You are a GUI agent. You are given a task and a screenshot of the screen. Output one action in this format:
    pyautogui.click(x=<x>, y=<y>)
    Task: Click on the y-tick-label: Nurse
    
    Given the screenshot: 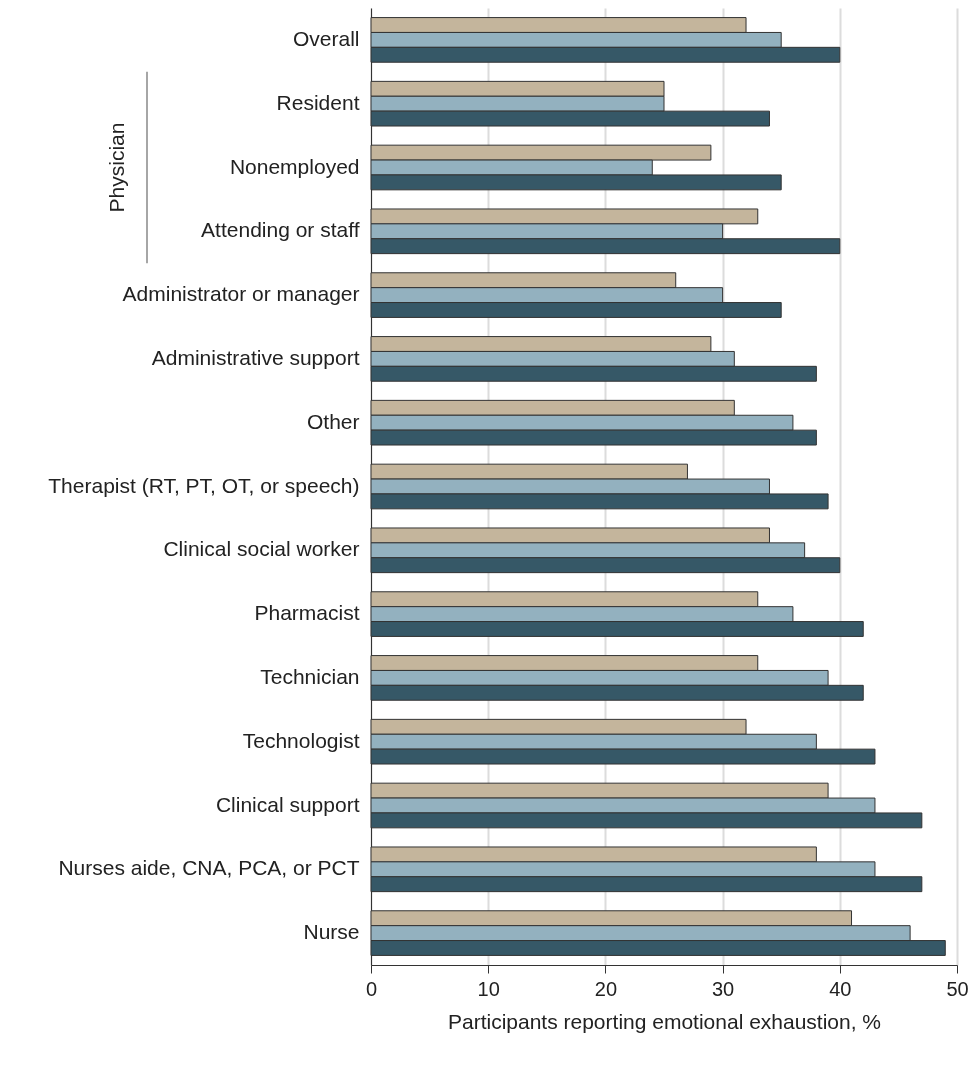 What is the action you would take?
    pyautogui.click(x=331, y=932)
    